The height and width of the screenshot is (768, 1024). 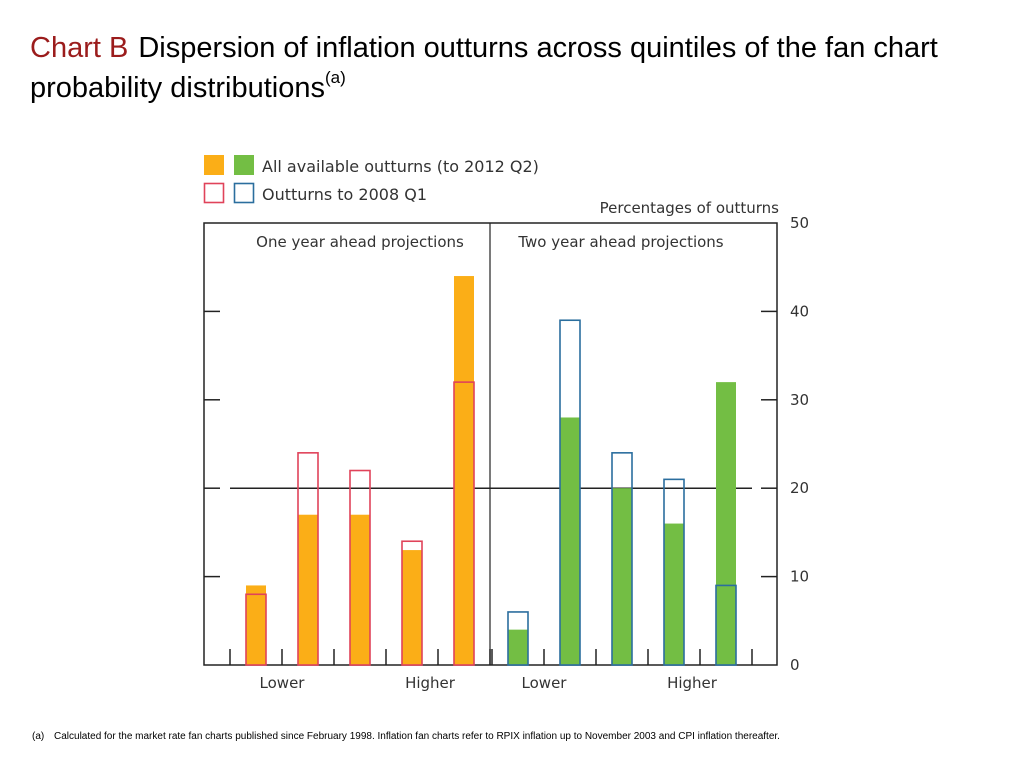 I want to click on bar-outline-blue-q2, so click(x=570, y=492).